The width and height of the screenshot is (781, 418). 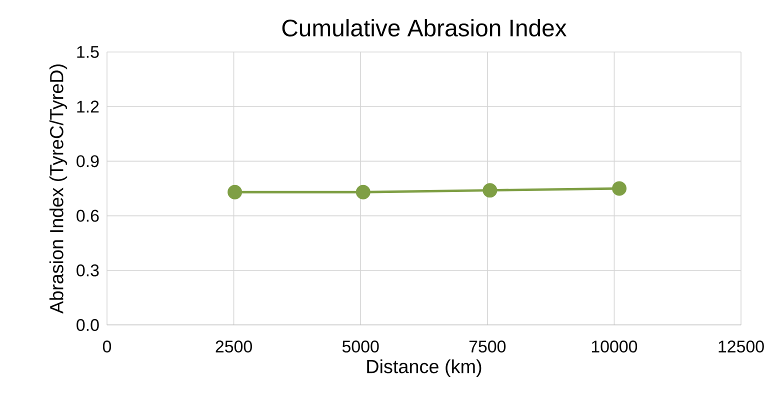 What do you see at coordinates (107, 346) in the screenshot?
I see `x-tick-label: 0` at bounding box center [107, 346].